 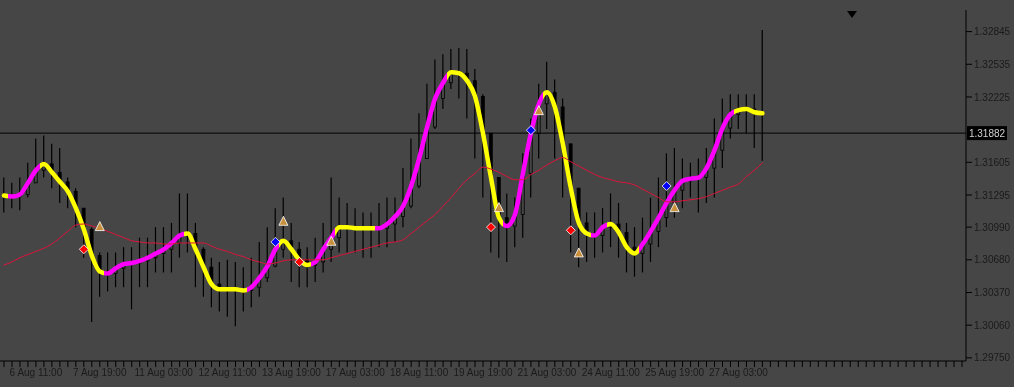 What do you see at coordinates (987, 133) in the screenshot?
I see `ref-line-label: 1.31882` at bounding box center [987, 133].